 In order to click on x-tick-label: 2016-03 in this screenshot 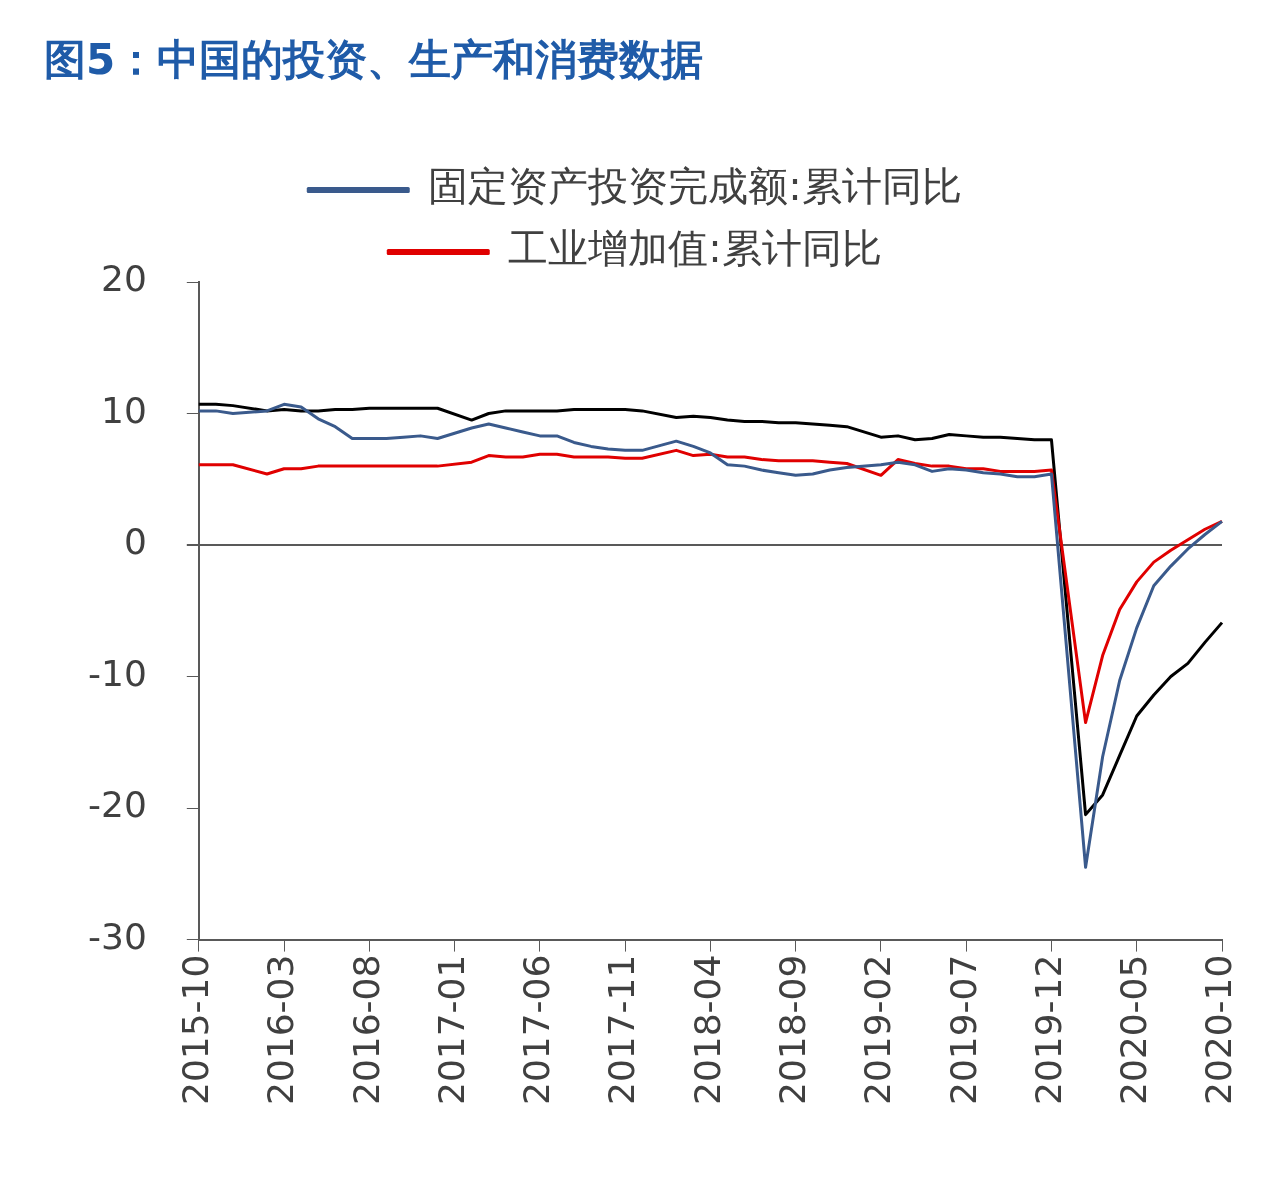, I will do `click(281, 1030)`.